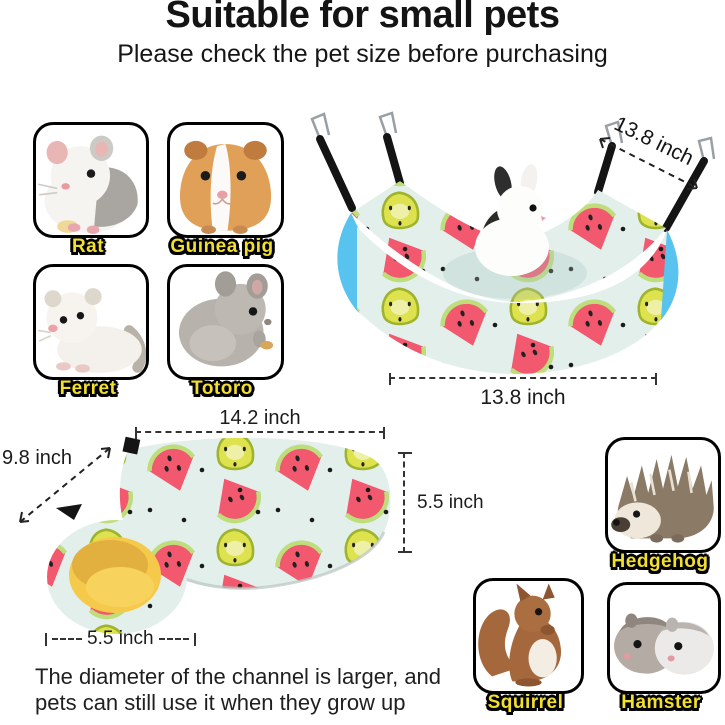 This screenshot has height=725, width=725. What do you see at coordinates (91, 330) in the screenshot?
I see `ferret-photo` at bounding box center [91, 330].